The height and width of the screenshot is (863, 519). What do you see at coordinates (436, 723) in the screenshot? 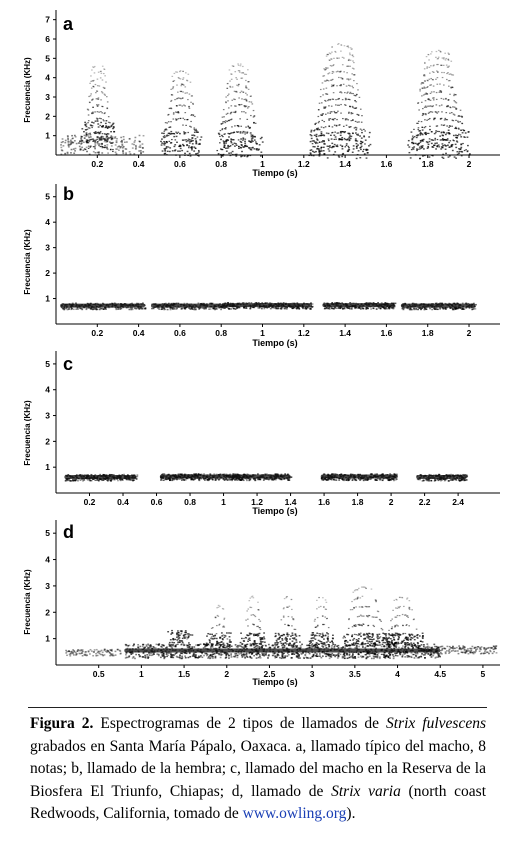
I see `species-name: Strix fulvescens` at bounding box center [436, 723].